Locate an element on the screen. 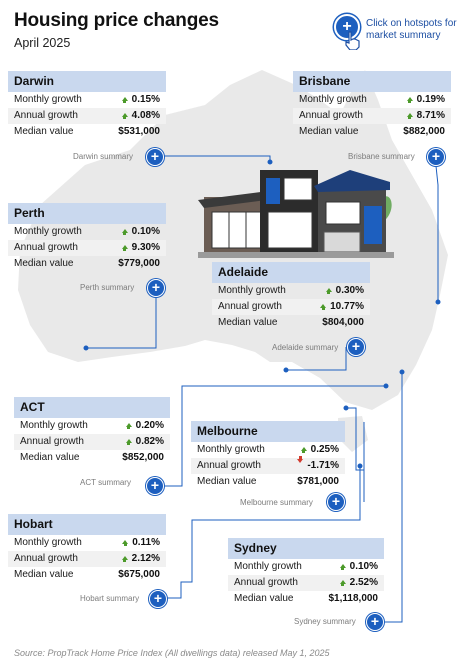  hobart-summary-button: + is located at coordinates (158, 599).